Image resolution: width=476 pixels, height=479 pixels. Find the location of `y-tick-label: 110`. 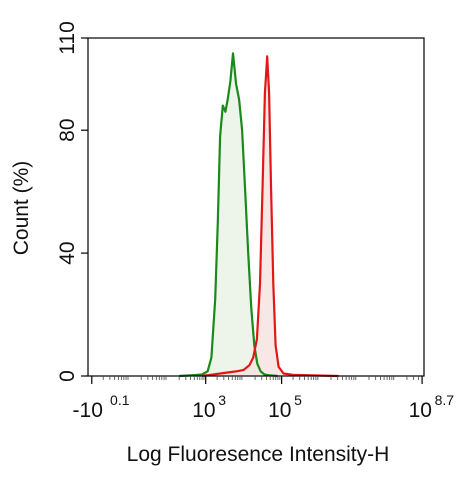

y-tick-label: 110 is located at coordinates (67, 37).